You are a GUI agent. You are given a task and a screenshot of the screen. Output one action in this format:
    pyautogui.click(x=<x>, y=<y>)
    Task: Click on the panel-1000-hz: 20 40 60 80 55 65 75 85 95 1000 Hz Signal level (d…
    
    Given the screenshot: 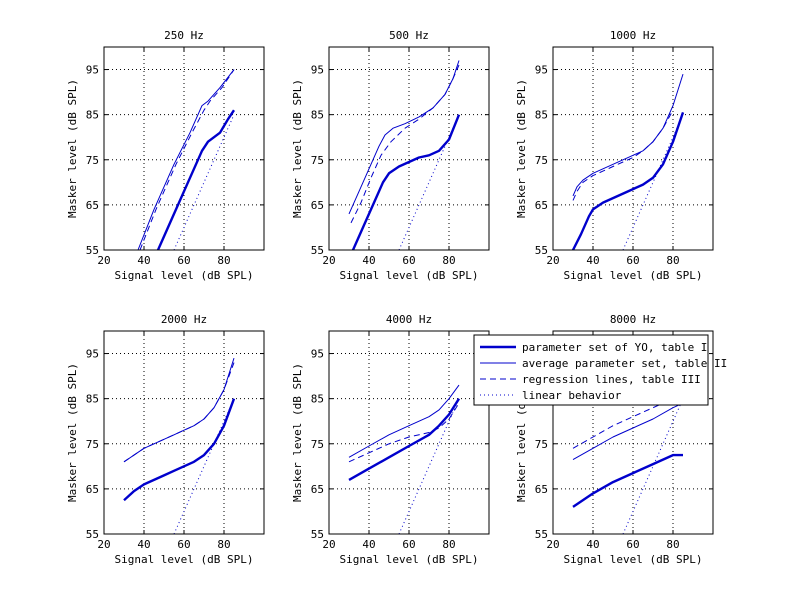 What is the action you would take?
    pyautogui.click(x=614, y=155)
    